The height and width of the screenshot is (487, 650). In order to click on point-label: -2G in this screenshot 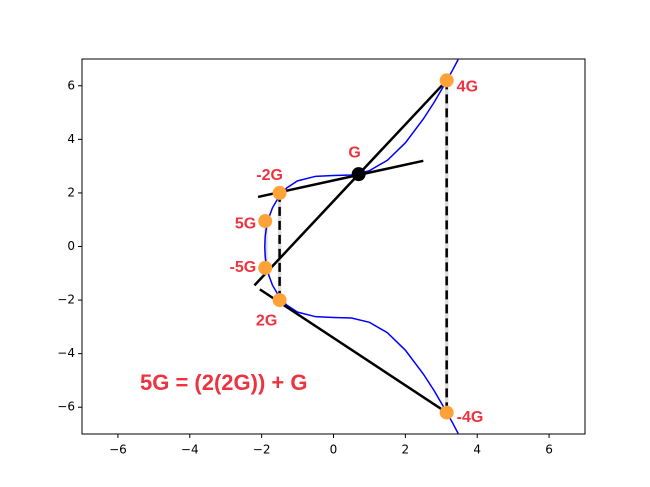, I will do `click(269, 175)`.